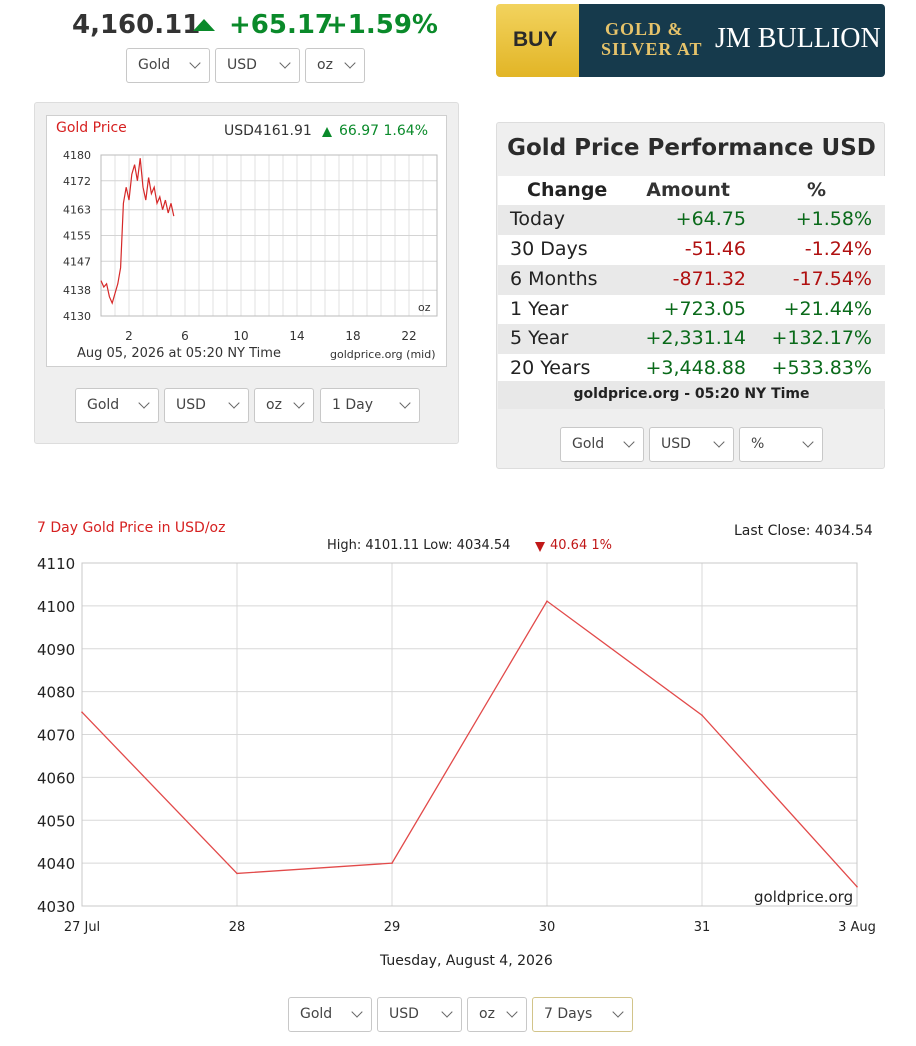 This screenshot has height=1046, width=916. I want to click on x-tick-label: 30, so click(547, 927).